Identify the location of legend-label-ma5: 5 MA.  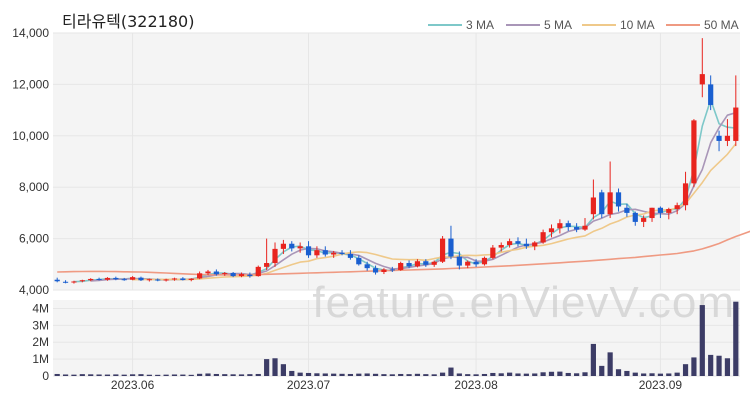
(558, 25).